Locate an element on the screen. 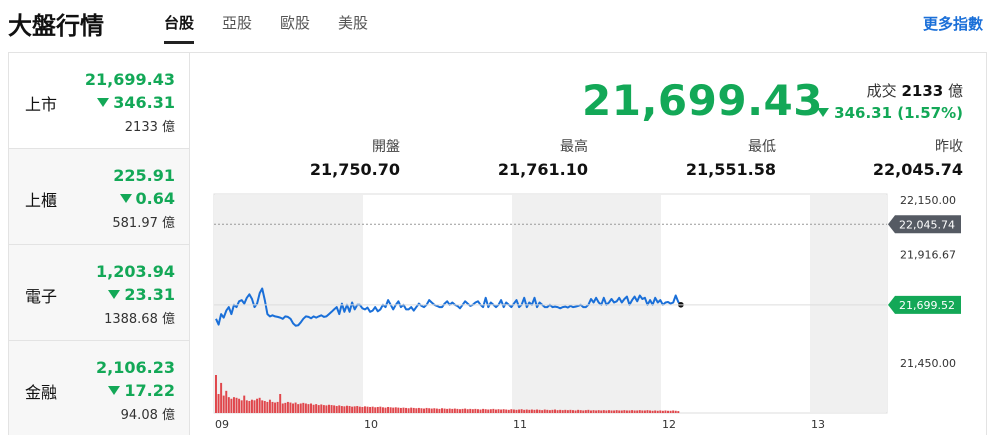 The width and height of the screenshot is (991, 435). index-change: 0.64 is located at coordinates (147, 198).